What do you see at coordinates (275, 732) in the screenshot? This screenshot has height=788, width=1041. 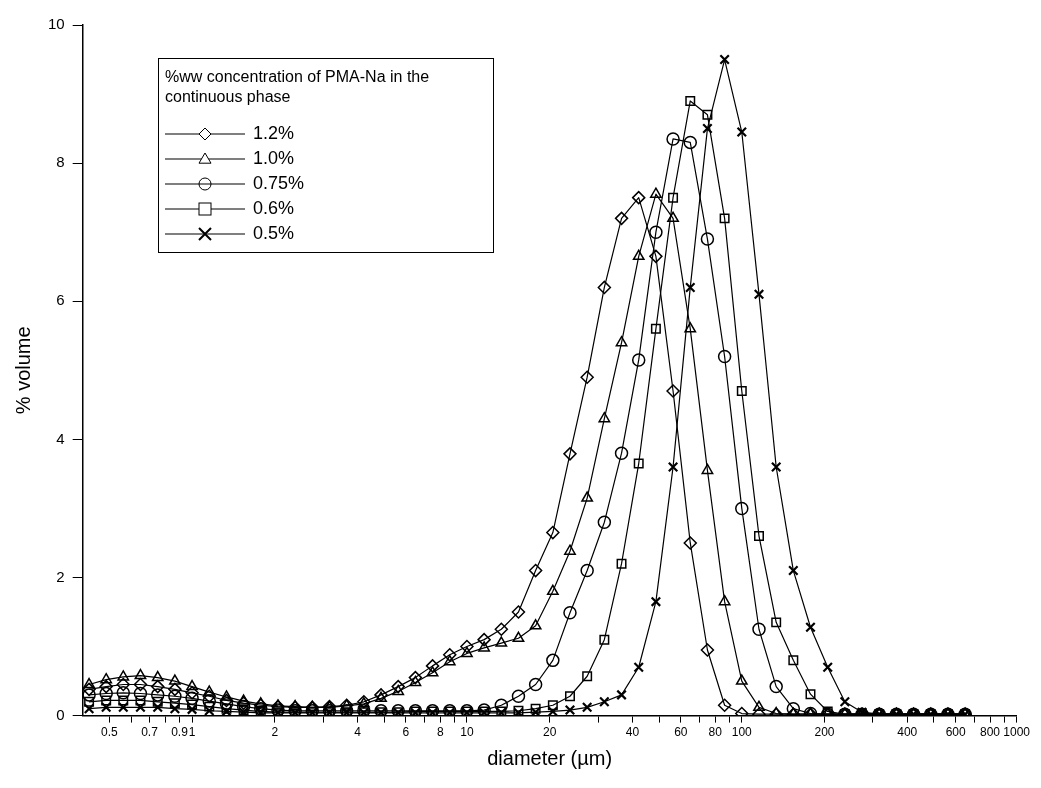 I see `x-tick-label: 2` at bounding box center [275, 732].